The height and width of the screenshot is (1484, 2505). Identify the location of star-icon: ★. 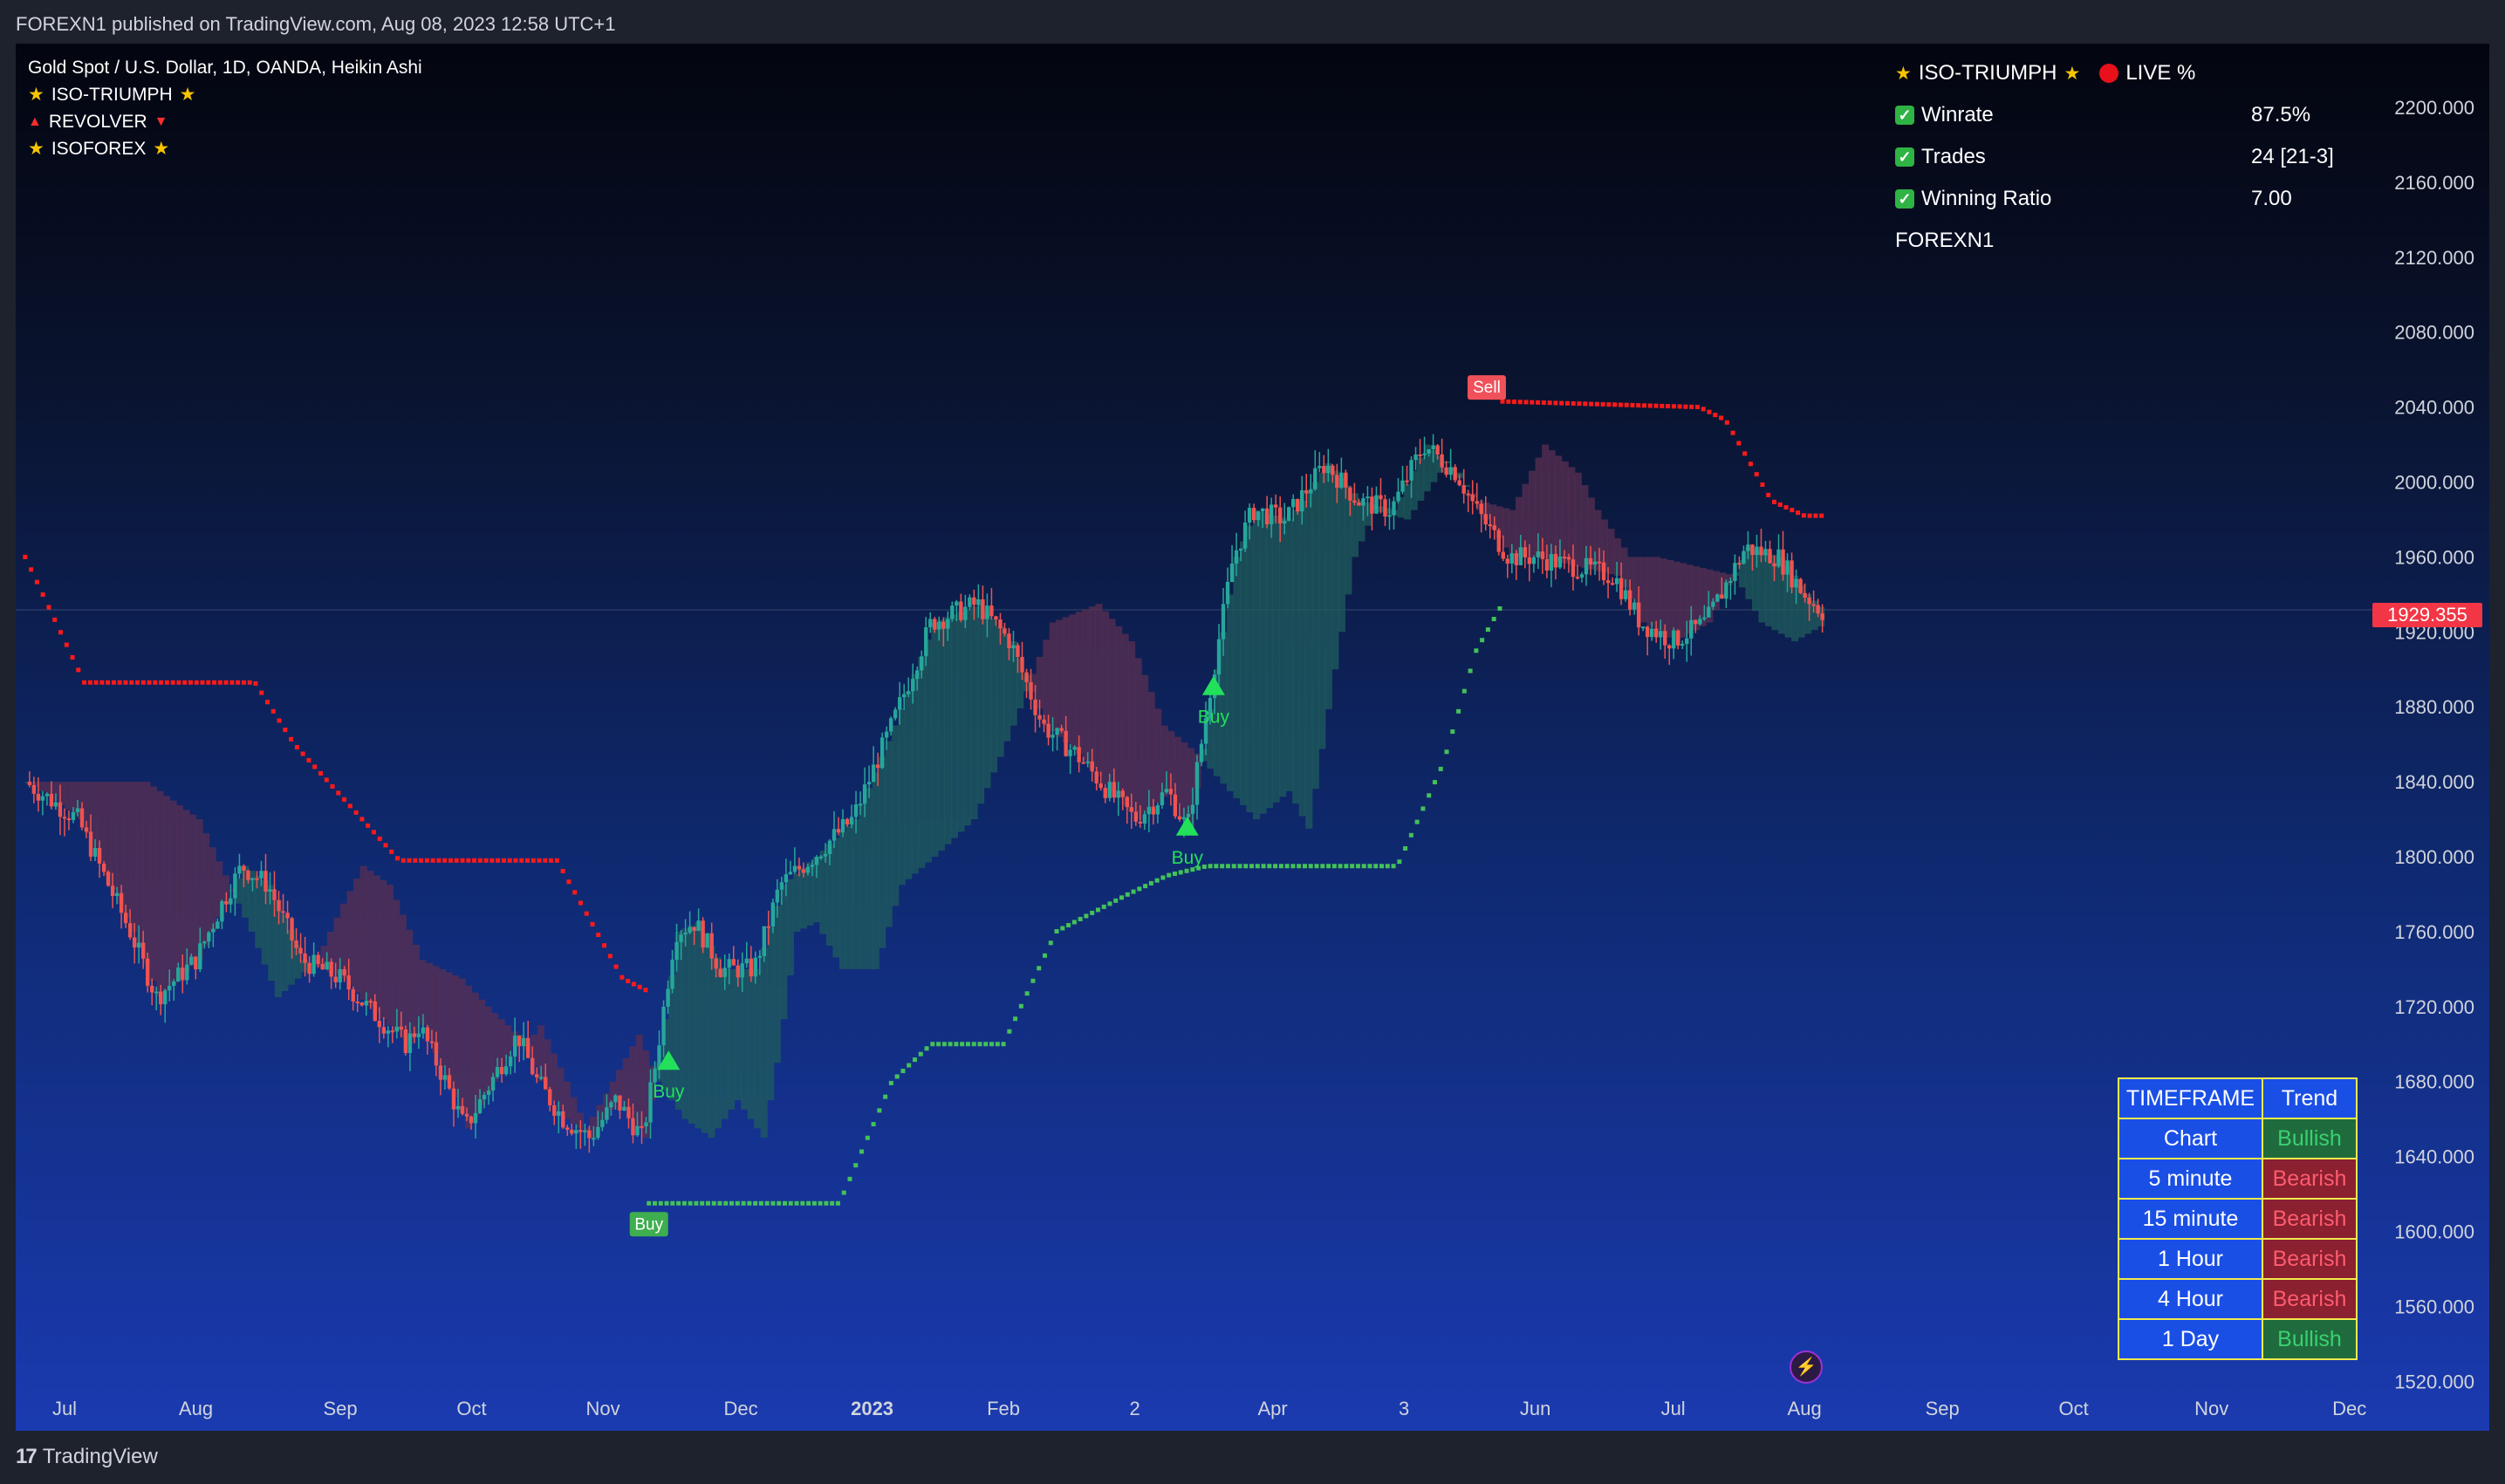
(1903, 73).